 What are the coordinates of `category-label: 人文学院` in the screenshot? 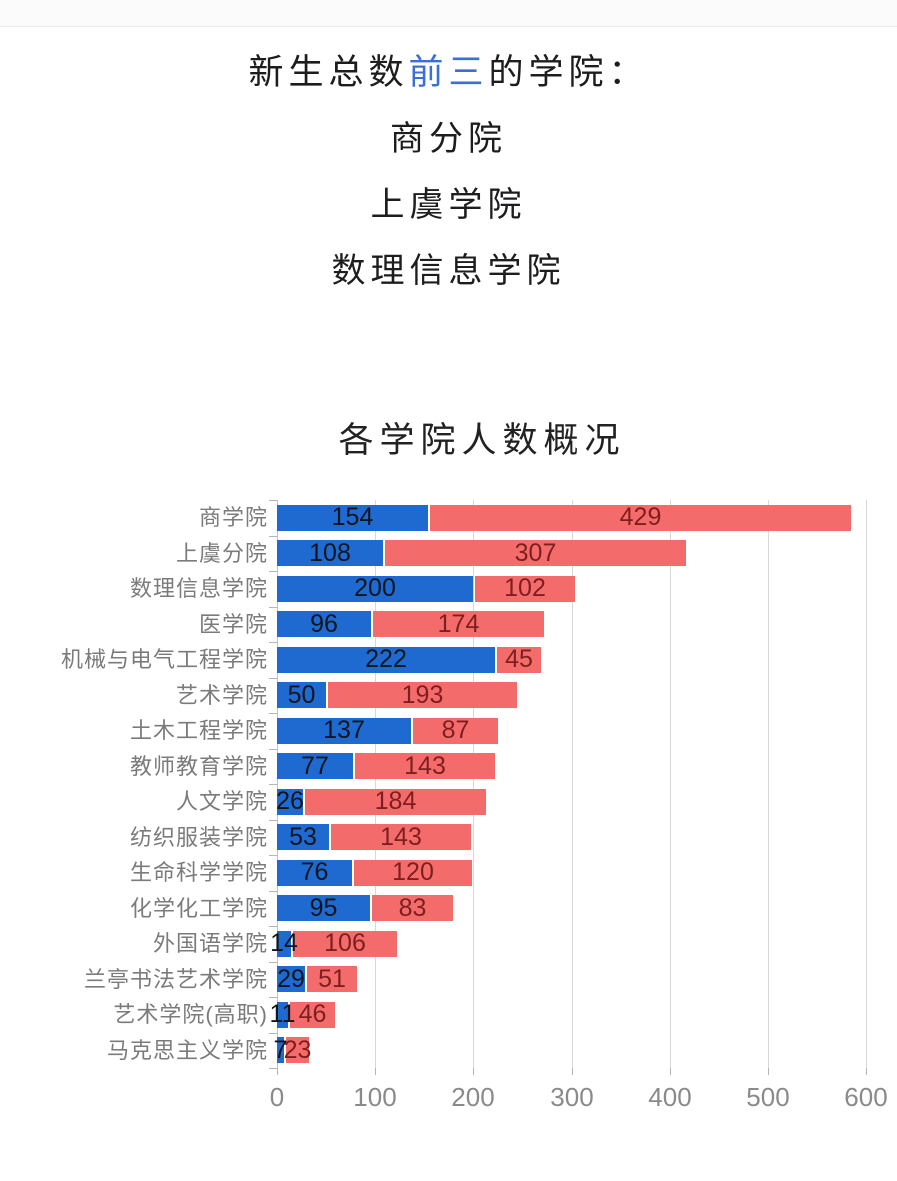 It's located at (221, 801).